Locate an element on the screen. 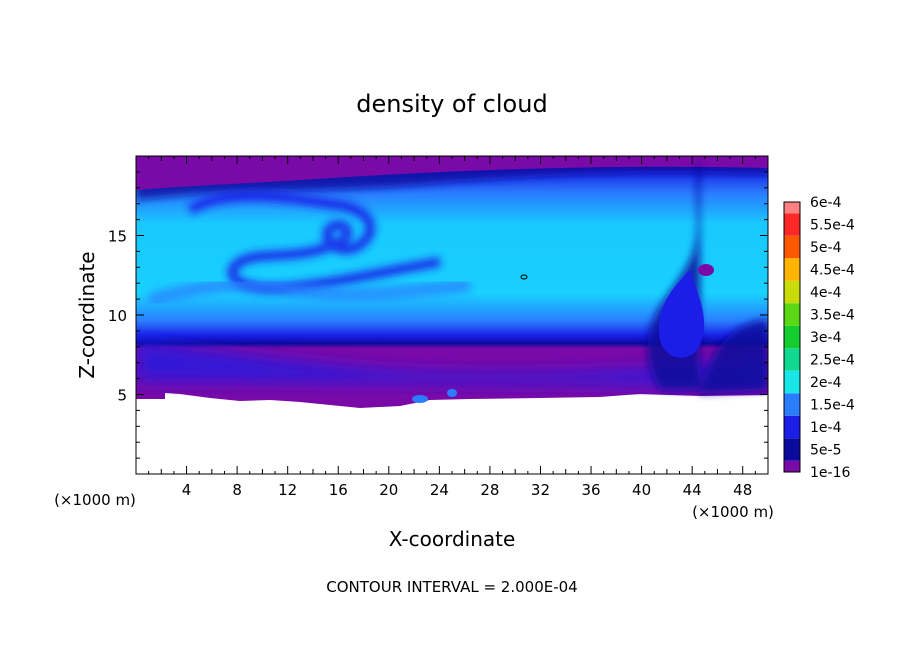 The height and width of the screenshot is (658, 904). colorbar-label: 6e-4 is located at coordinates (826, 203).